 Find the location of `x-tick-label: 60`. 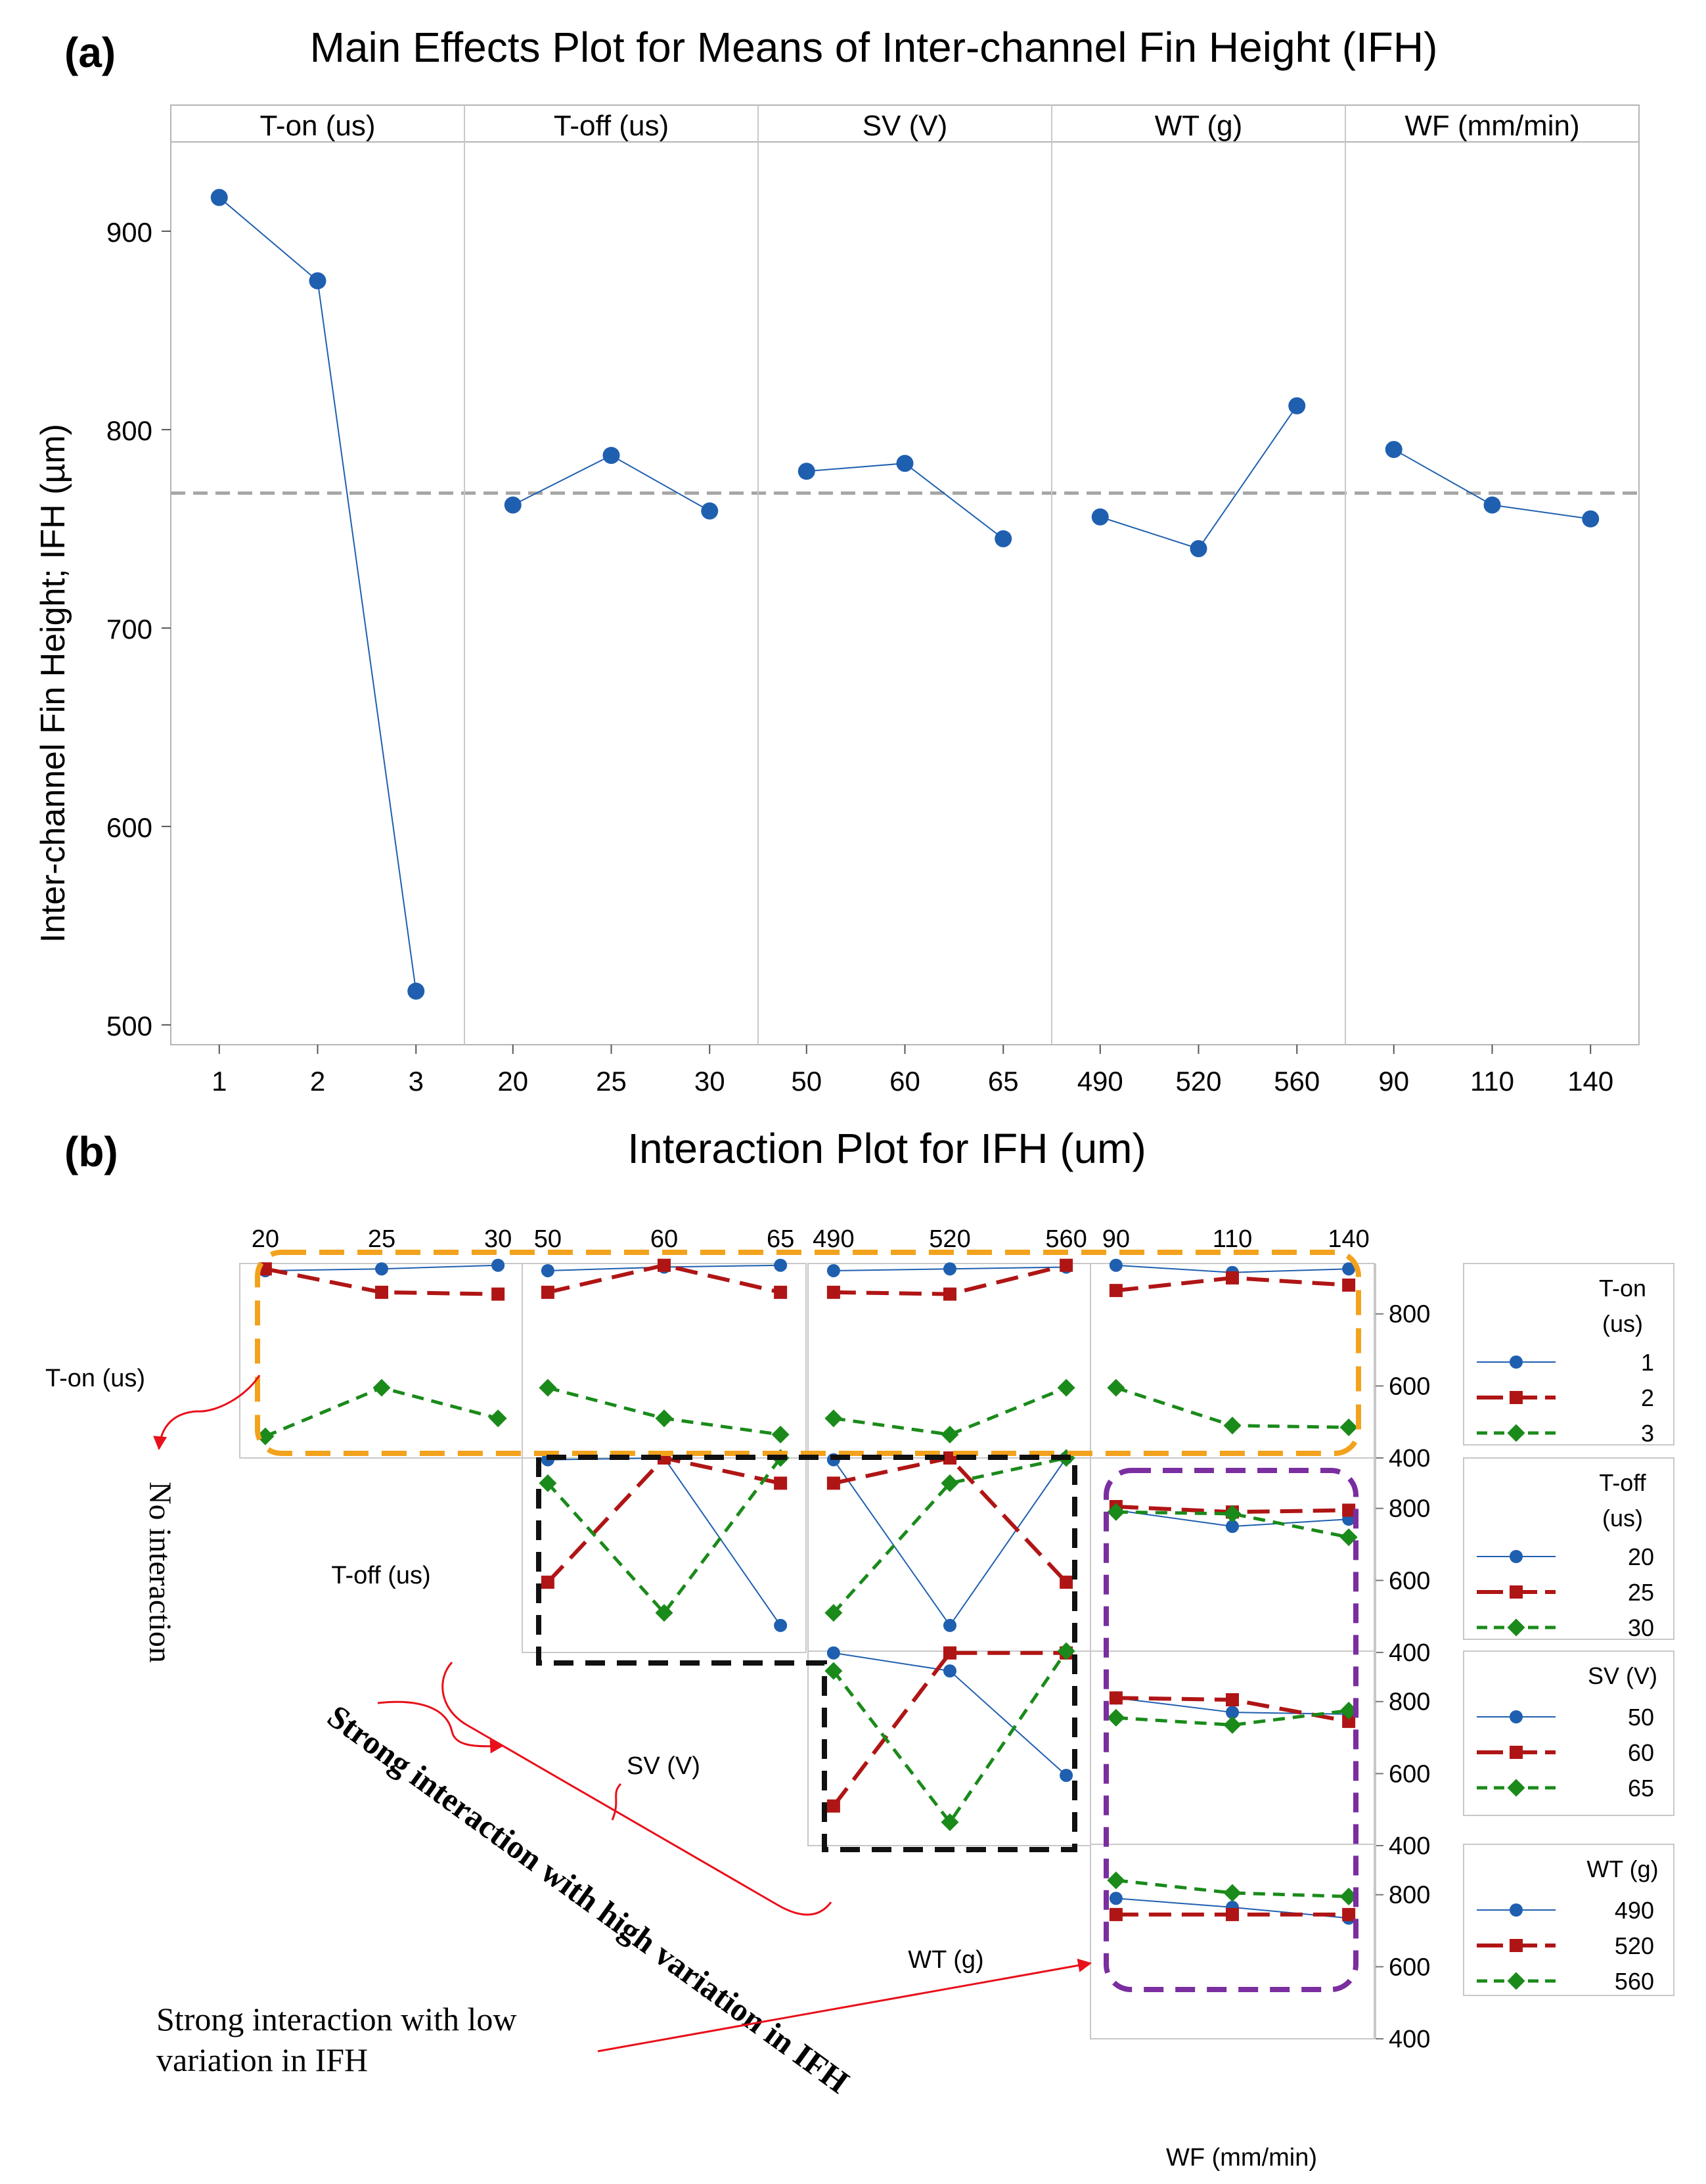

x-tick-label: 60 is located at coordinates (904, 1081).